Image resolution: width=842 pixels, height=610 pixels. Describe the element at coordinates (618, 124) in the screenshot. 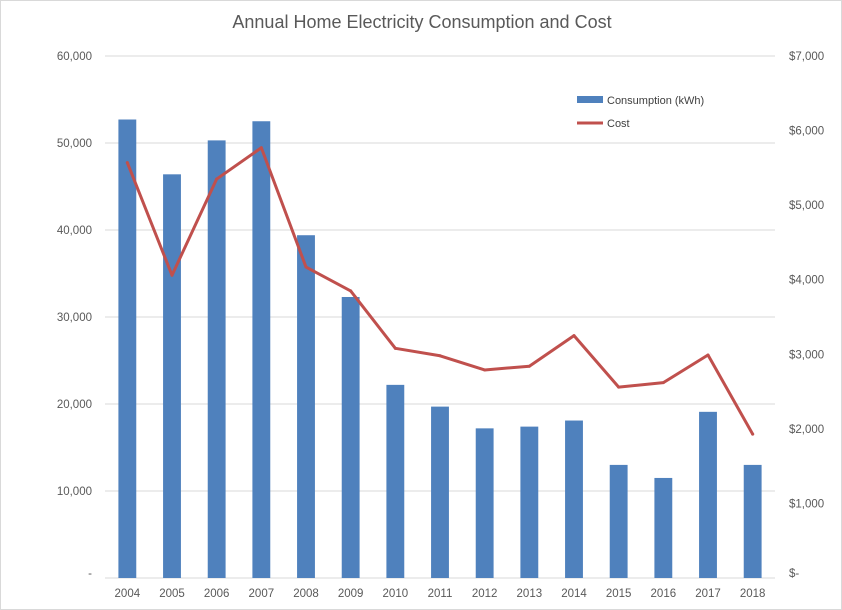

I see `legend-label-cost: Cost` at that location.